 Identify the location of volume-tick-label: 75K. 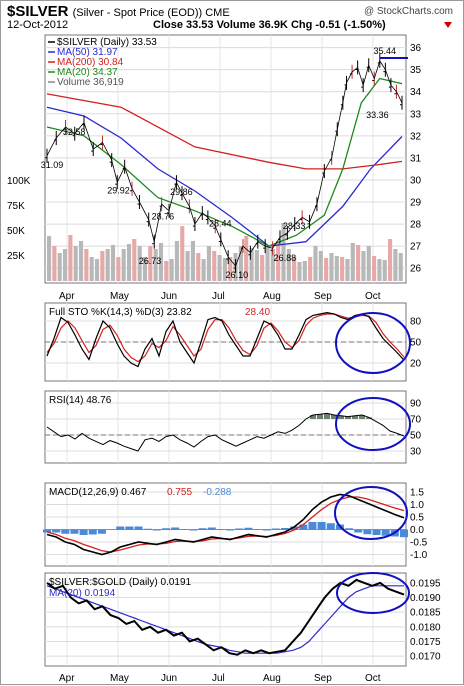
(16, 206).